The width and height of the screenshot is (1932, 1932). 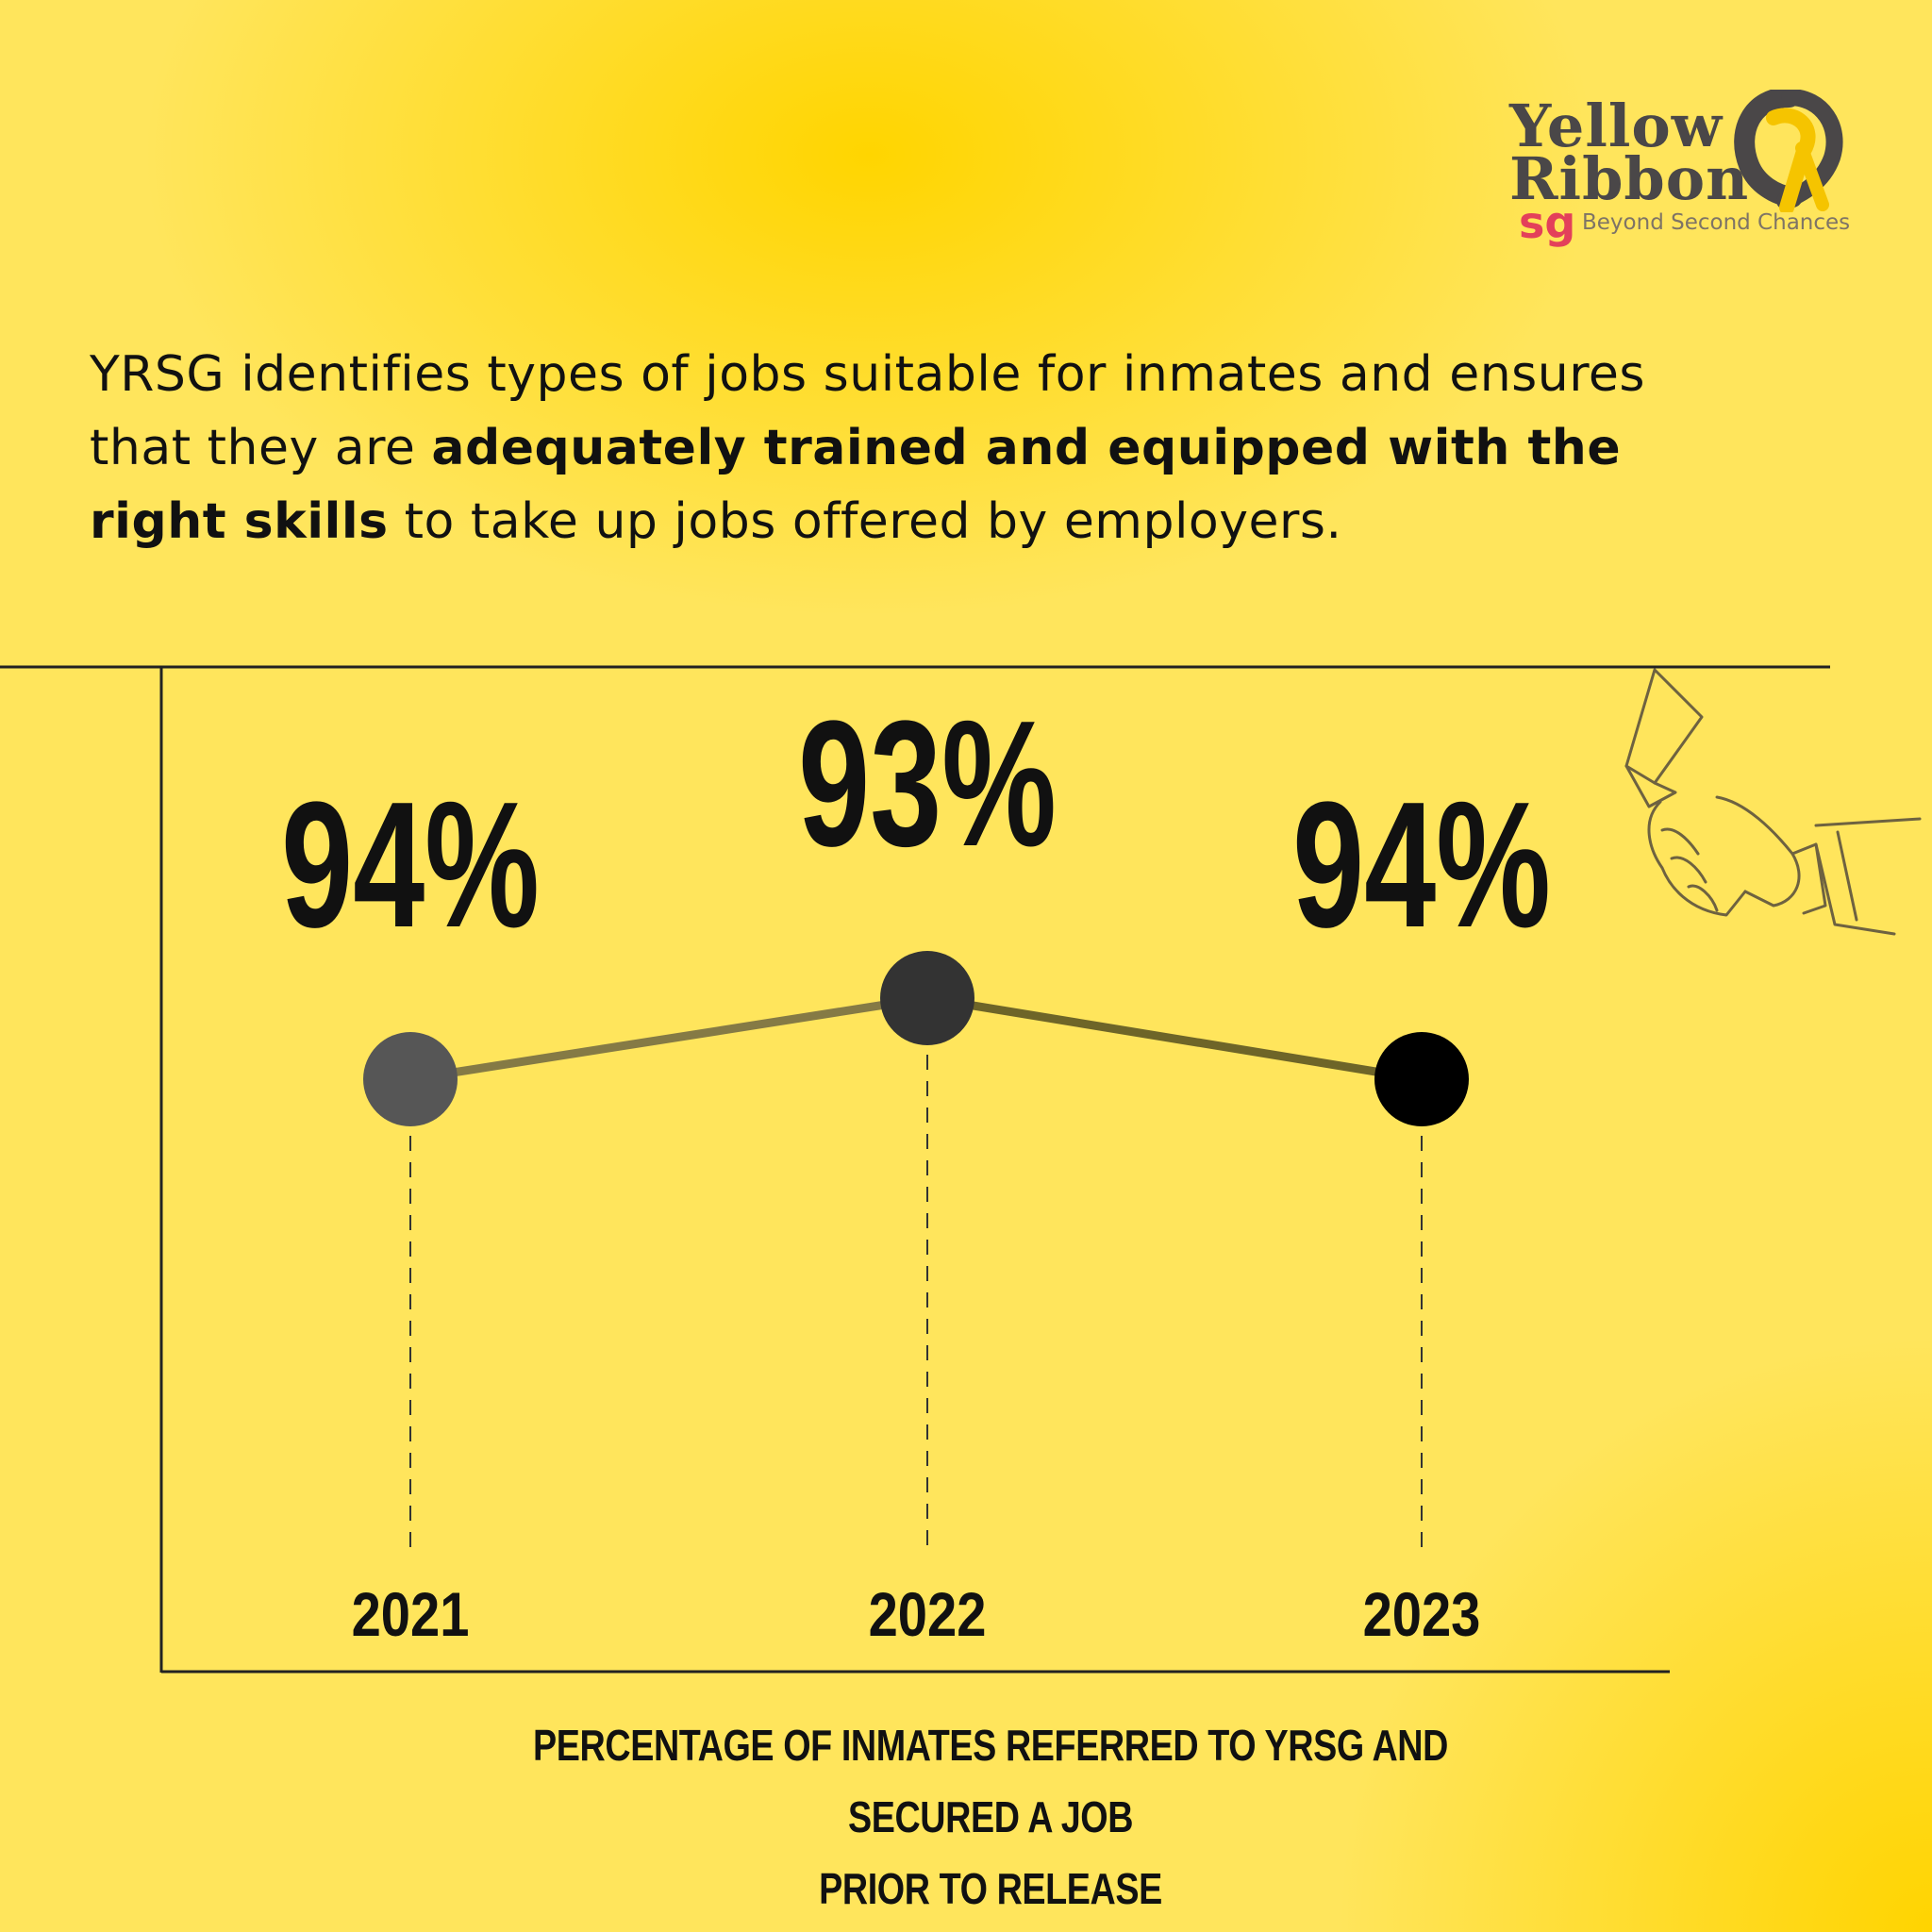 What do you see at coordinates (865, 522) in the screenshot?
I see `intro-text-end: to take up jobs offered by employers.` at bounding box center [865, 522].